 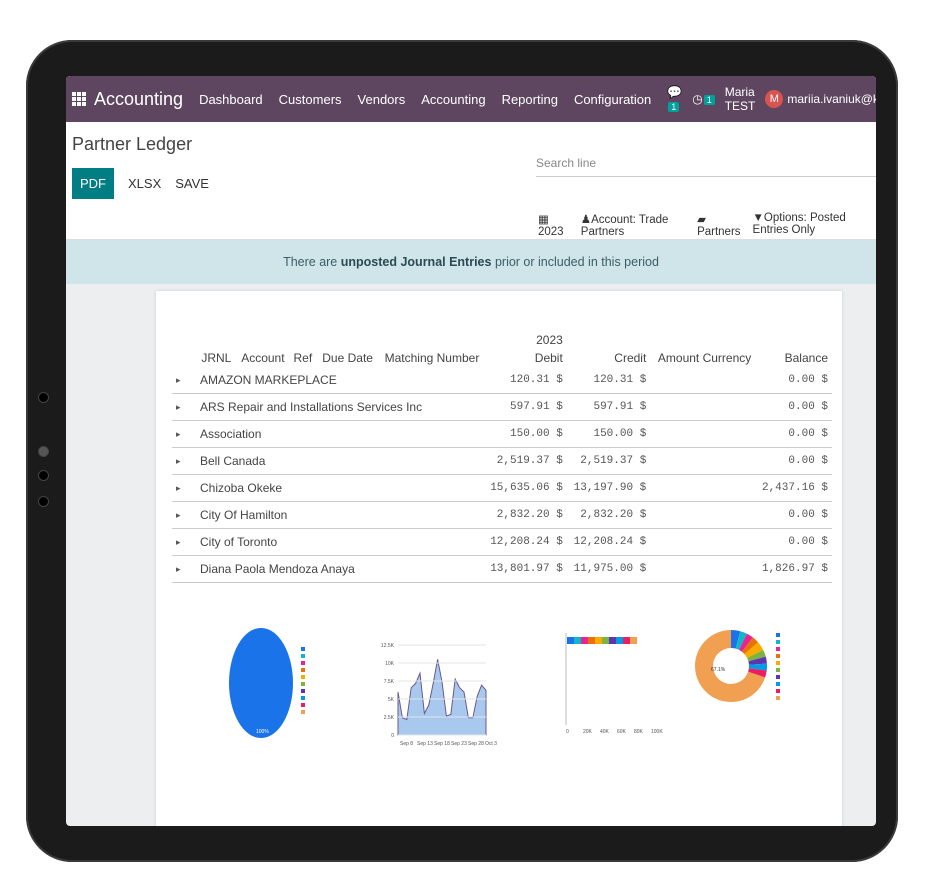 What do you see at coordinates (145, 183) in the screenshot?
I see `xlsx-button: XLSX` at bounding box center [145, 183].